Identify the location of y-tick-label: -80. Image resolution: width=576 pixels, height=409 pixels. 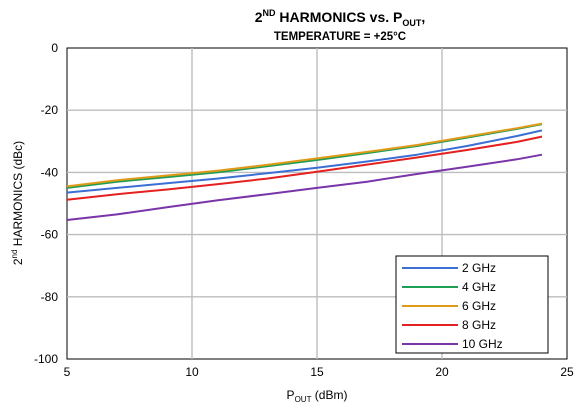
(50, 297).